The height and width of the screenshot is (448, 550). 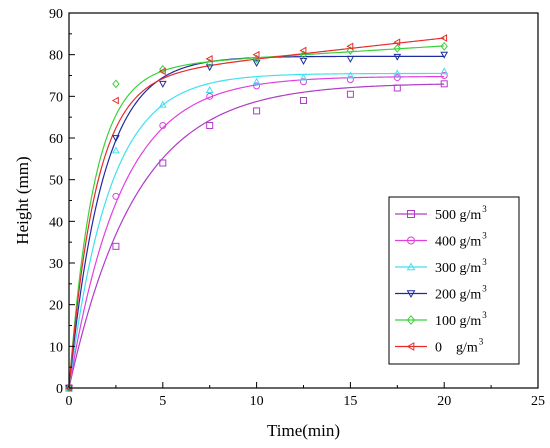 What do you see at coordinates (458, 242) in the screenshot?
I see `legend-label: 400 g/m` at bounding box center [458, 242].